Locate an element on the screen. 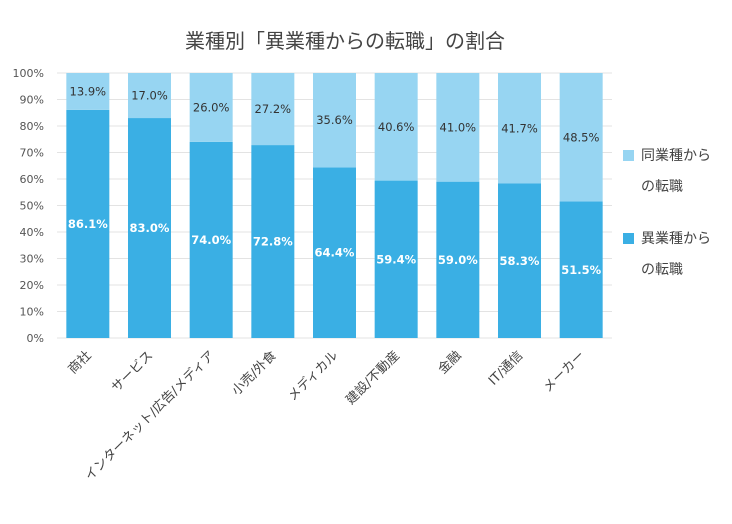  y-tick-label: 100% is located at coordinates (28, 73).